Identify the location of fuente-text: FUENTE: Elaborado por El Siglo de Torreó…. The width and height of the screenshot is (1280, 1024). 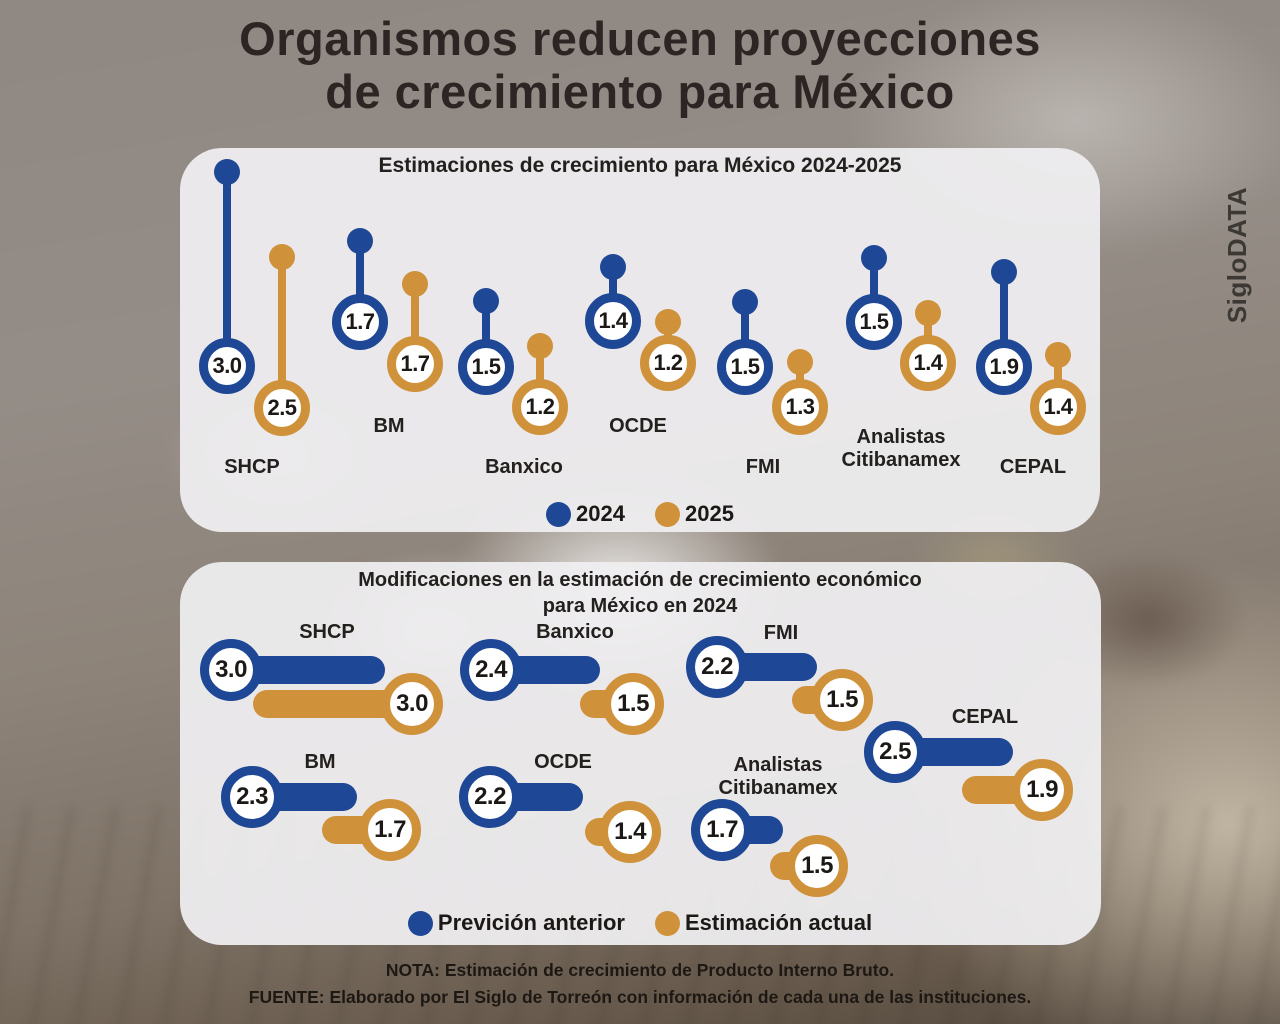
(640, 997).